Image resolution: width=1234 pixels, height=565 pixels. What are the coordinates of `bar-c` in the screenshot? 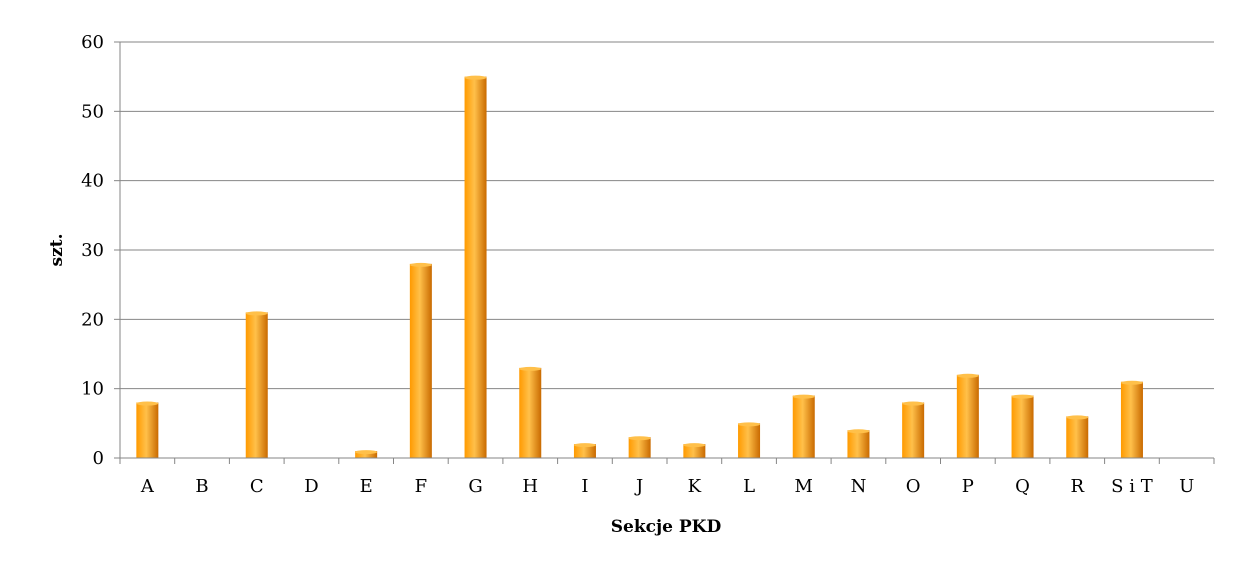 It's located at (256, 384).